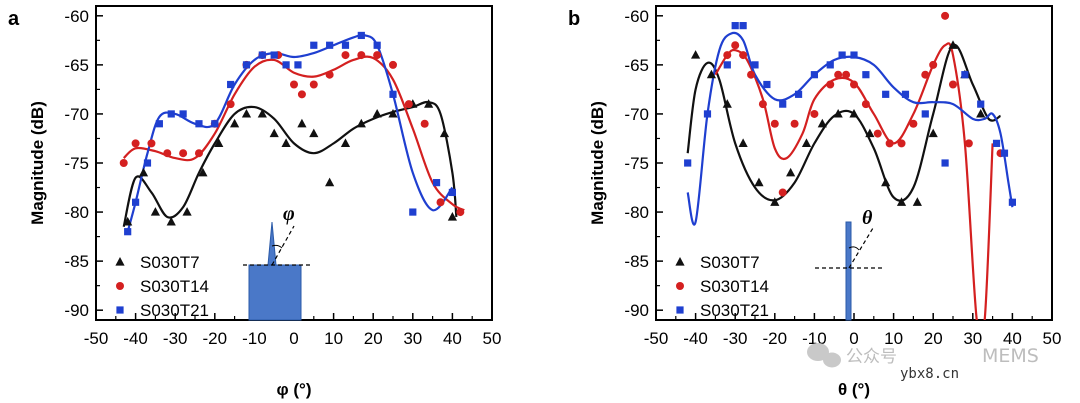 The width and height of the screenshot is (1080, 403). What do you see at coordinates (848, 271) in the screenshot?
I see `inset-beam-b` at bounding box center [848, 271].